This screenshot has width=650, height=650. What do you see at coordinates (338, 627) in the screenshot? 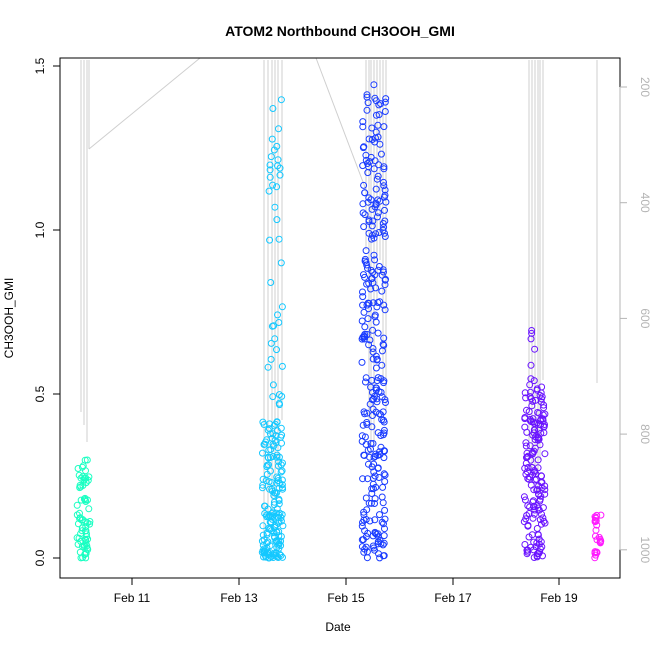
I see `x-axis-label: Date` at bounding box center [338, 627].